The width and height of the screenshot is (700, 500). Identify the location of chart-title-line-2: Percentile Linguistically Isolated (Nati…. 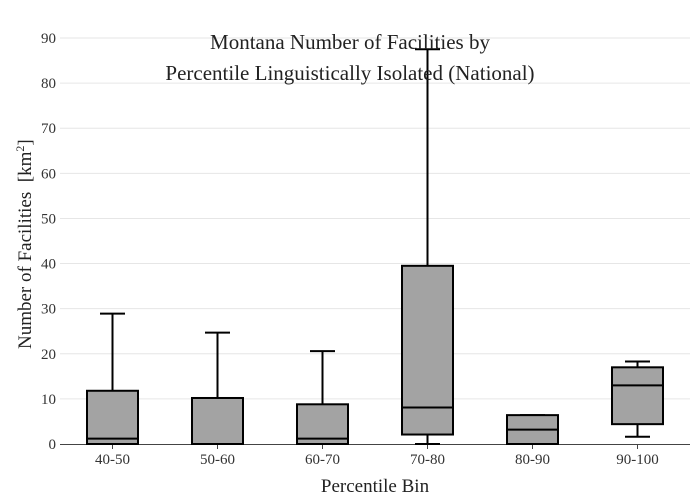
(350, 73).